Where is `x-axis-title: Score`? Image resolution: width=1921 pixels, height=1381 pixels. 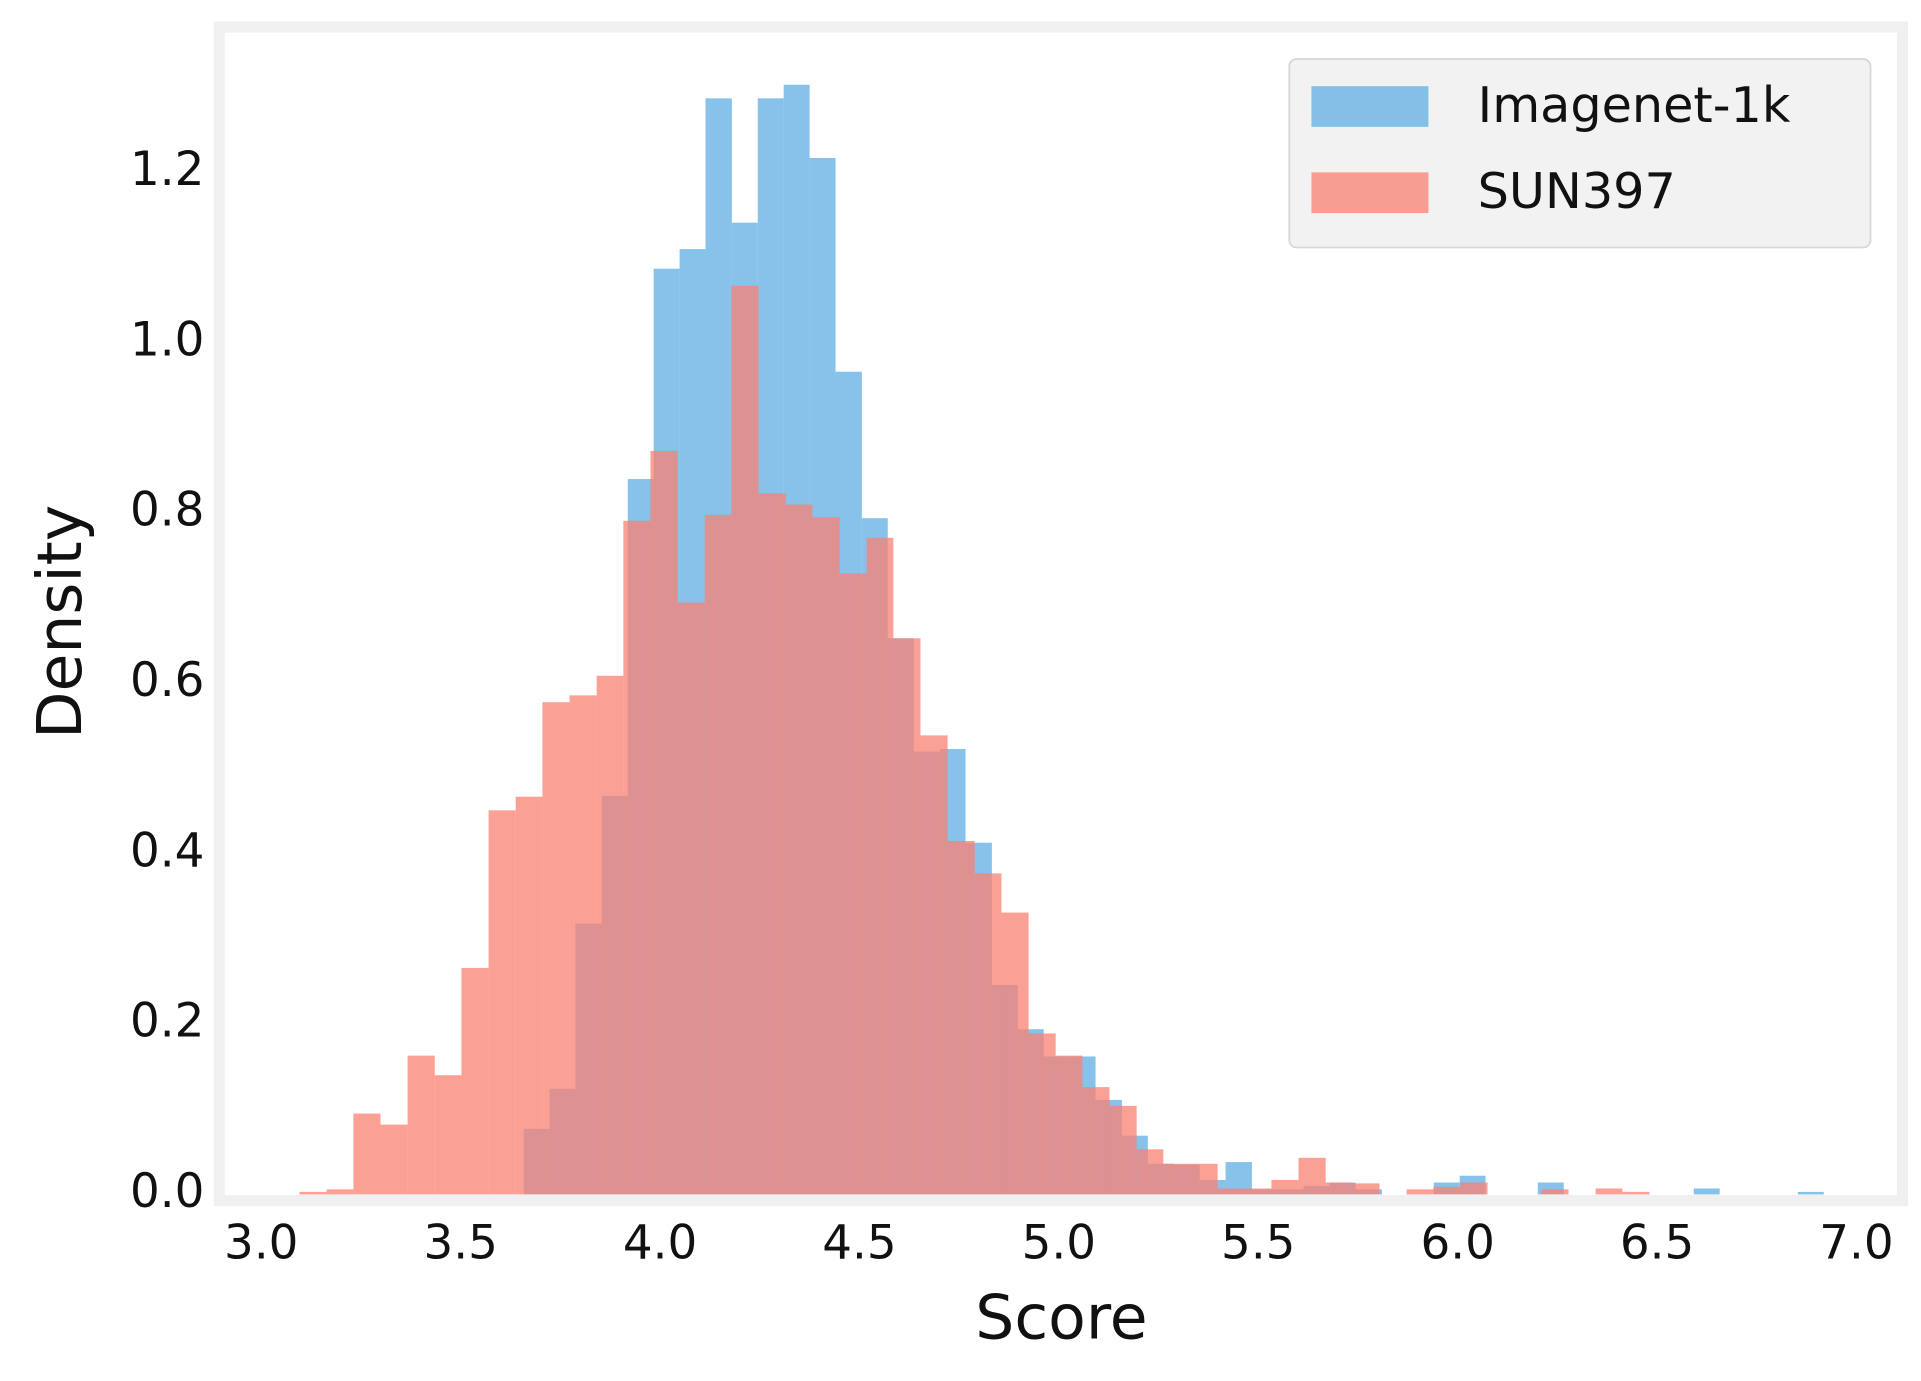 x-axis-title: Score is located at coordinates (1061, 1317).